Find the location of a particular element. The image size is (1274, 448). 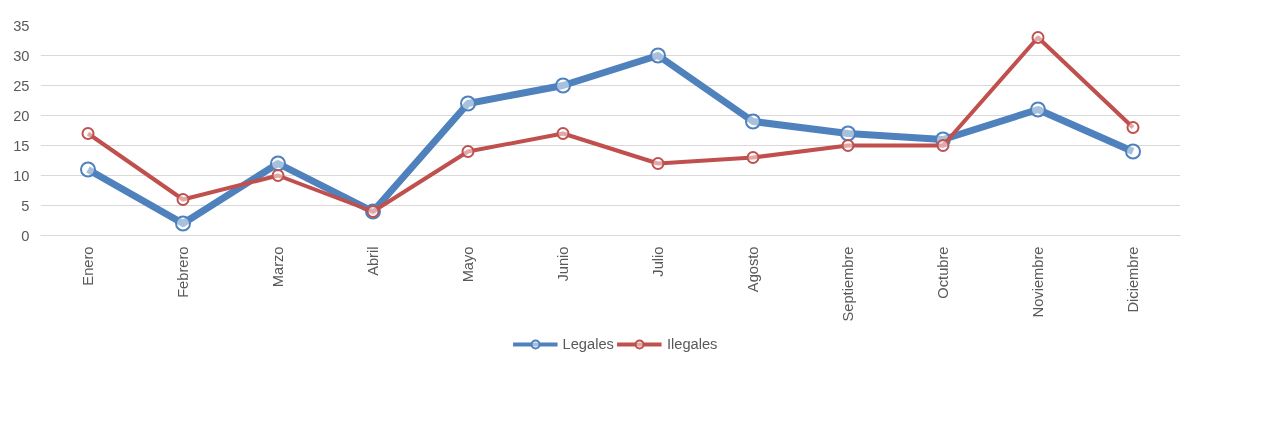

y-tick-label: 35 is located at coordinates (21, 25).